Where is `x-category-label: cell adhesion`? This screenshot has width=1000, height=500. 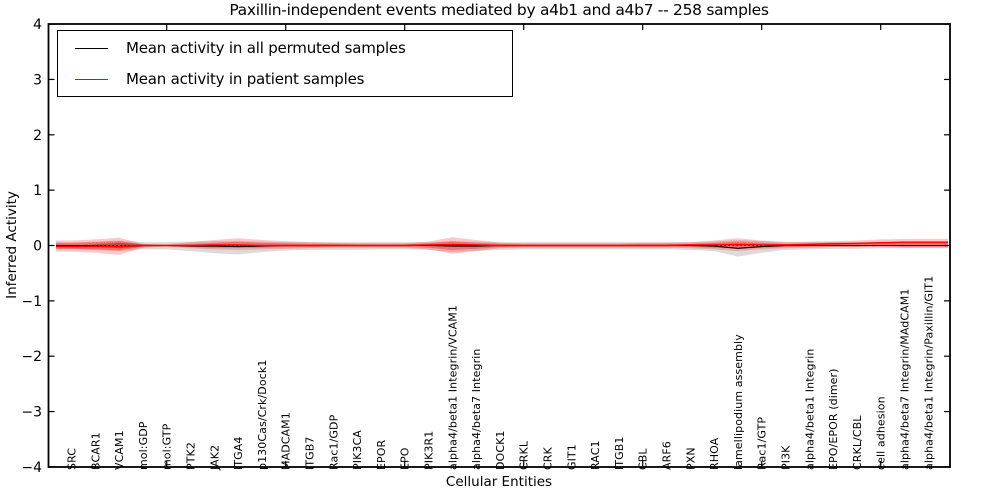
x-category-label: cell adhesion is located at coordinates (881, 433).